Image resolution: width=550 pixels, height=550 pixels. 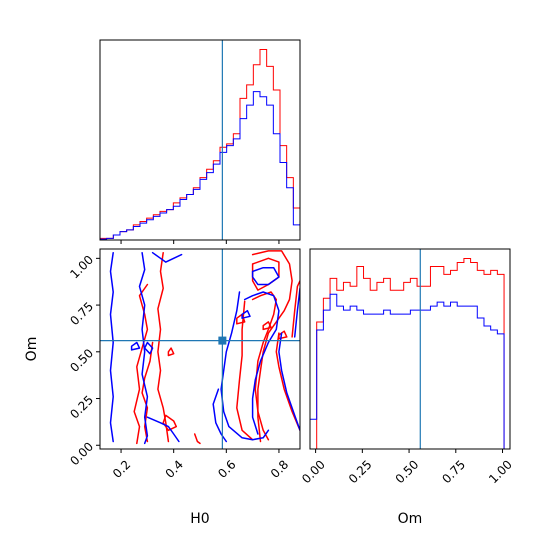 I want to click on om-histogram-tick-label: 0.75, so click(x=453, y=471).